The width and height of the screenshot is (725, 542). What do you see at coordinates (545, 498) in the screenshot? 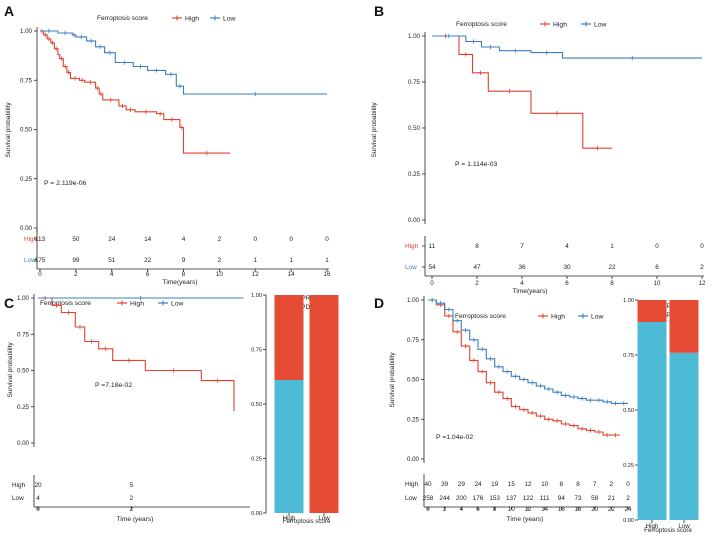
I see `risk-value: 111` at bounding box center [545, 498].